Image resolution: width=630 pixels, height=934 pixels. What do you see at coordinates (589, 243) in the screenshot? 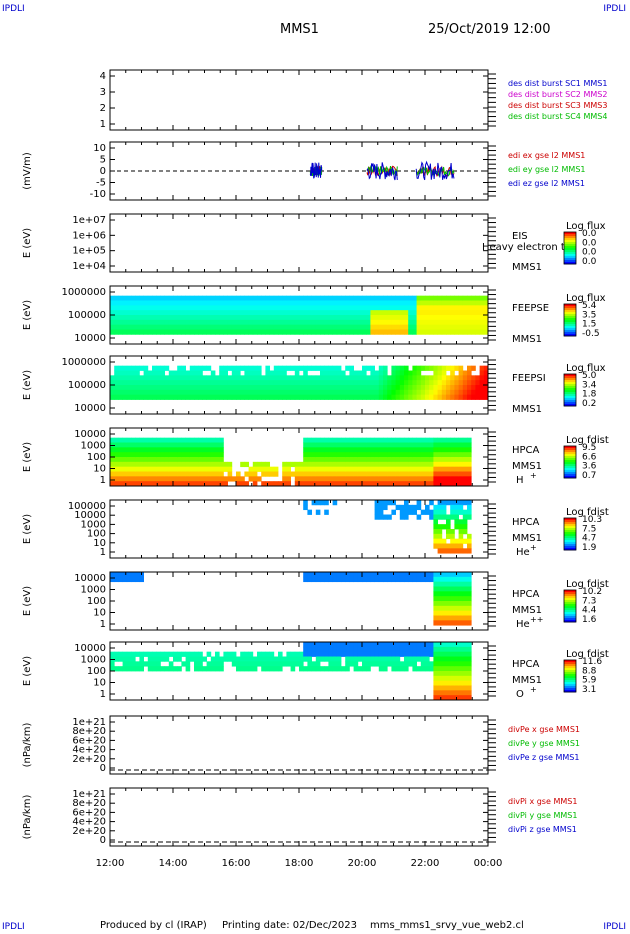
I see `colorbar-tick-label: 0.0` at bounding box center [589, 243].